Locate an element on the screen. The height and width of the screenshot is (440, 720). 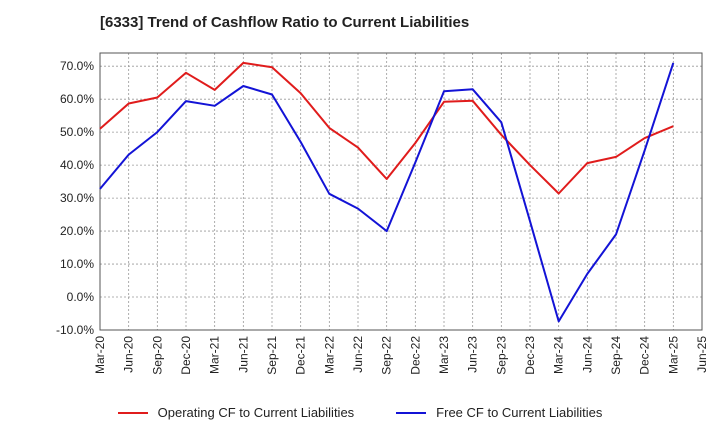
y-tick-label: 70.0% is located at coordinates (77, 66).